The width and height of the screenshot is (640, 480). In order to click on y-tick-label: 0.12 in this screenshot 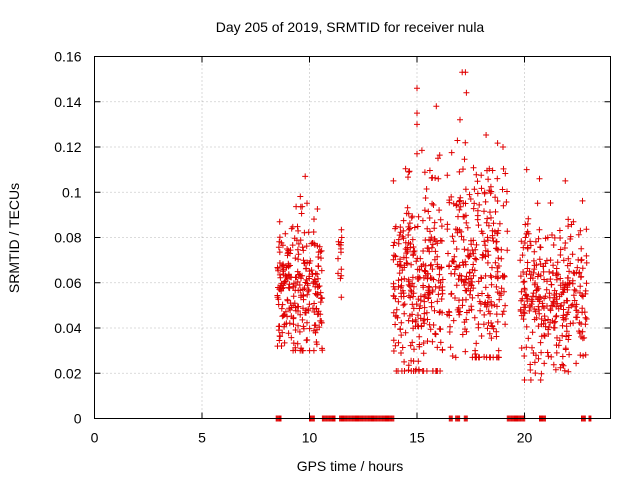, I will do `click(67, 147)`.